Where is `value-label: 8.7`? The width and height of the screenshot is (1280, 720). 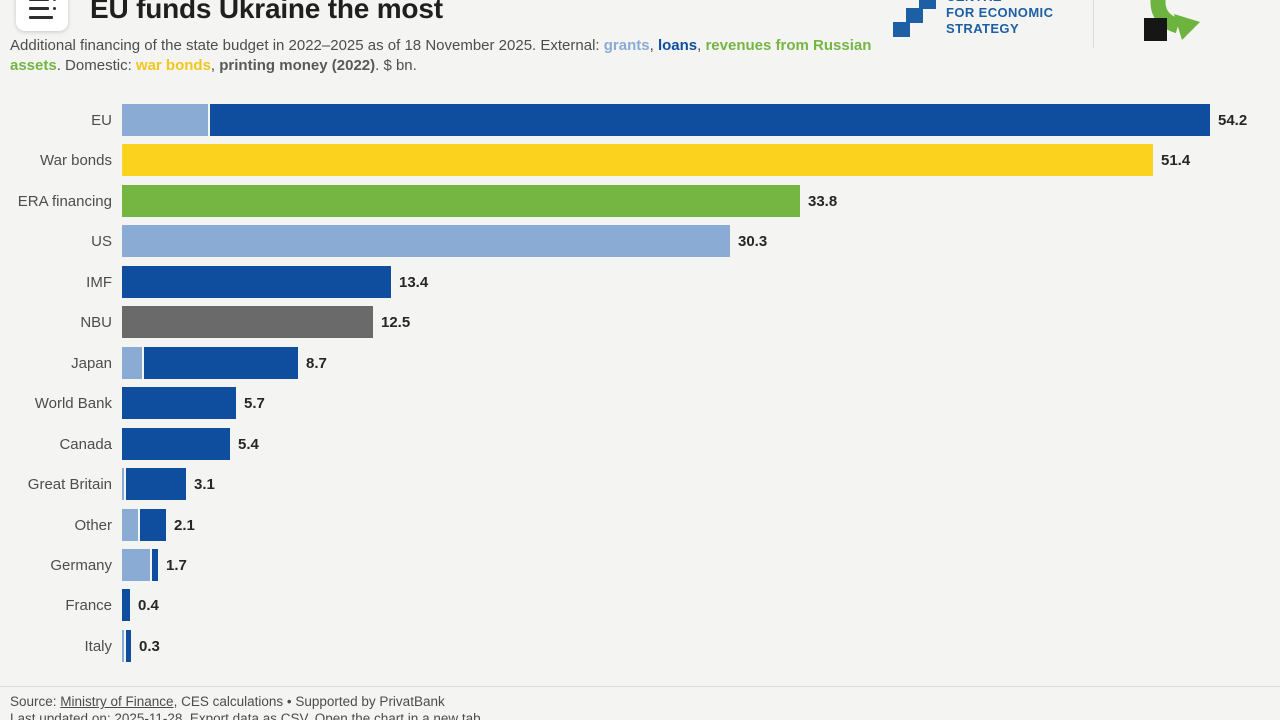 value-label: 8.7 is located at coordinates (316, 363).